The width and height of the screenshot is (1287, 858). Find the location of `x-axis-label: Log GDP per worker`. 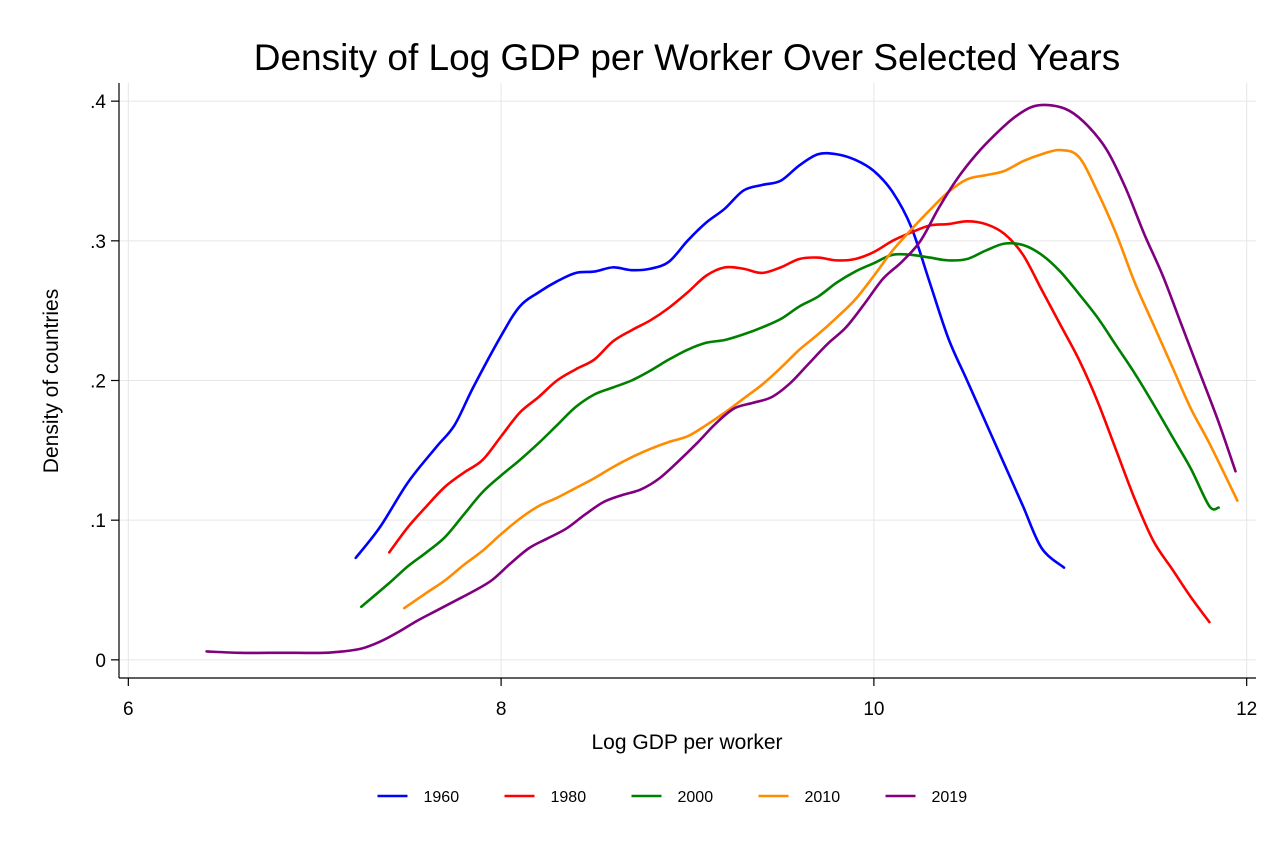

x-axis-label: Log GDP per worker is located at coordinates (686, 742).